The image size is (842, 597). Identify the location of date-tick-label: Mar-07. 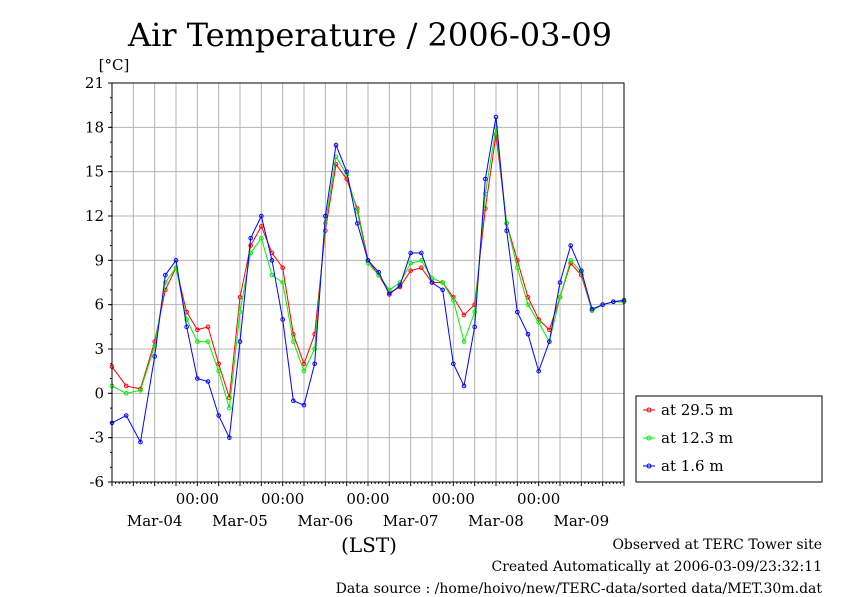
(411, 521).